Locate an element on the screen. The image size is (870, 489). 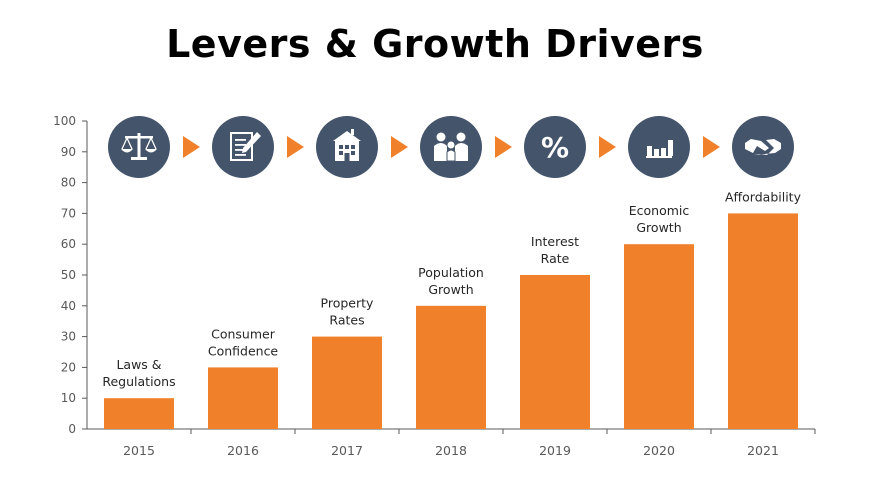
bar-2019 is located at coordinates (555, 352).